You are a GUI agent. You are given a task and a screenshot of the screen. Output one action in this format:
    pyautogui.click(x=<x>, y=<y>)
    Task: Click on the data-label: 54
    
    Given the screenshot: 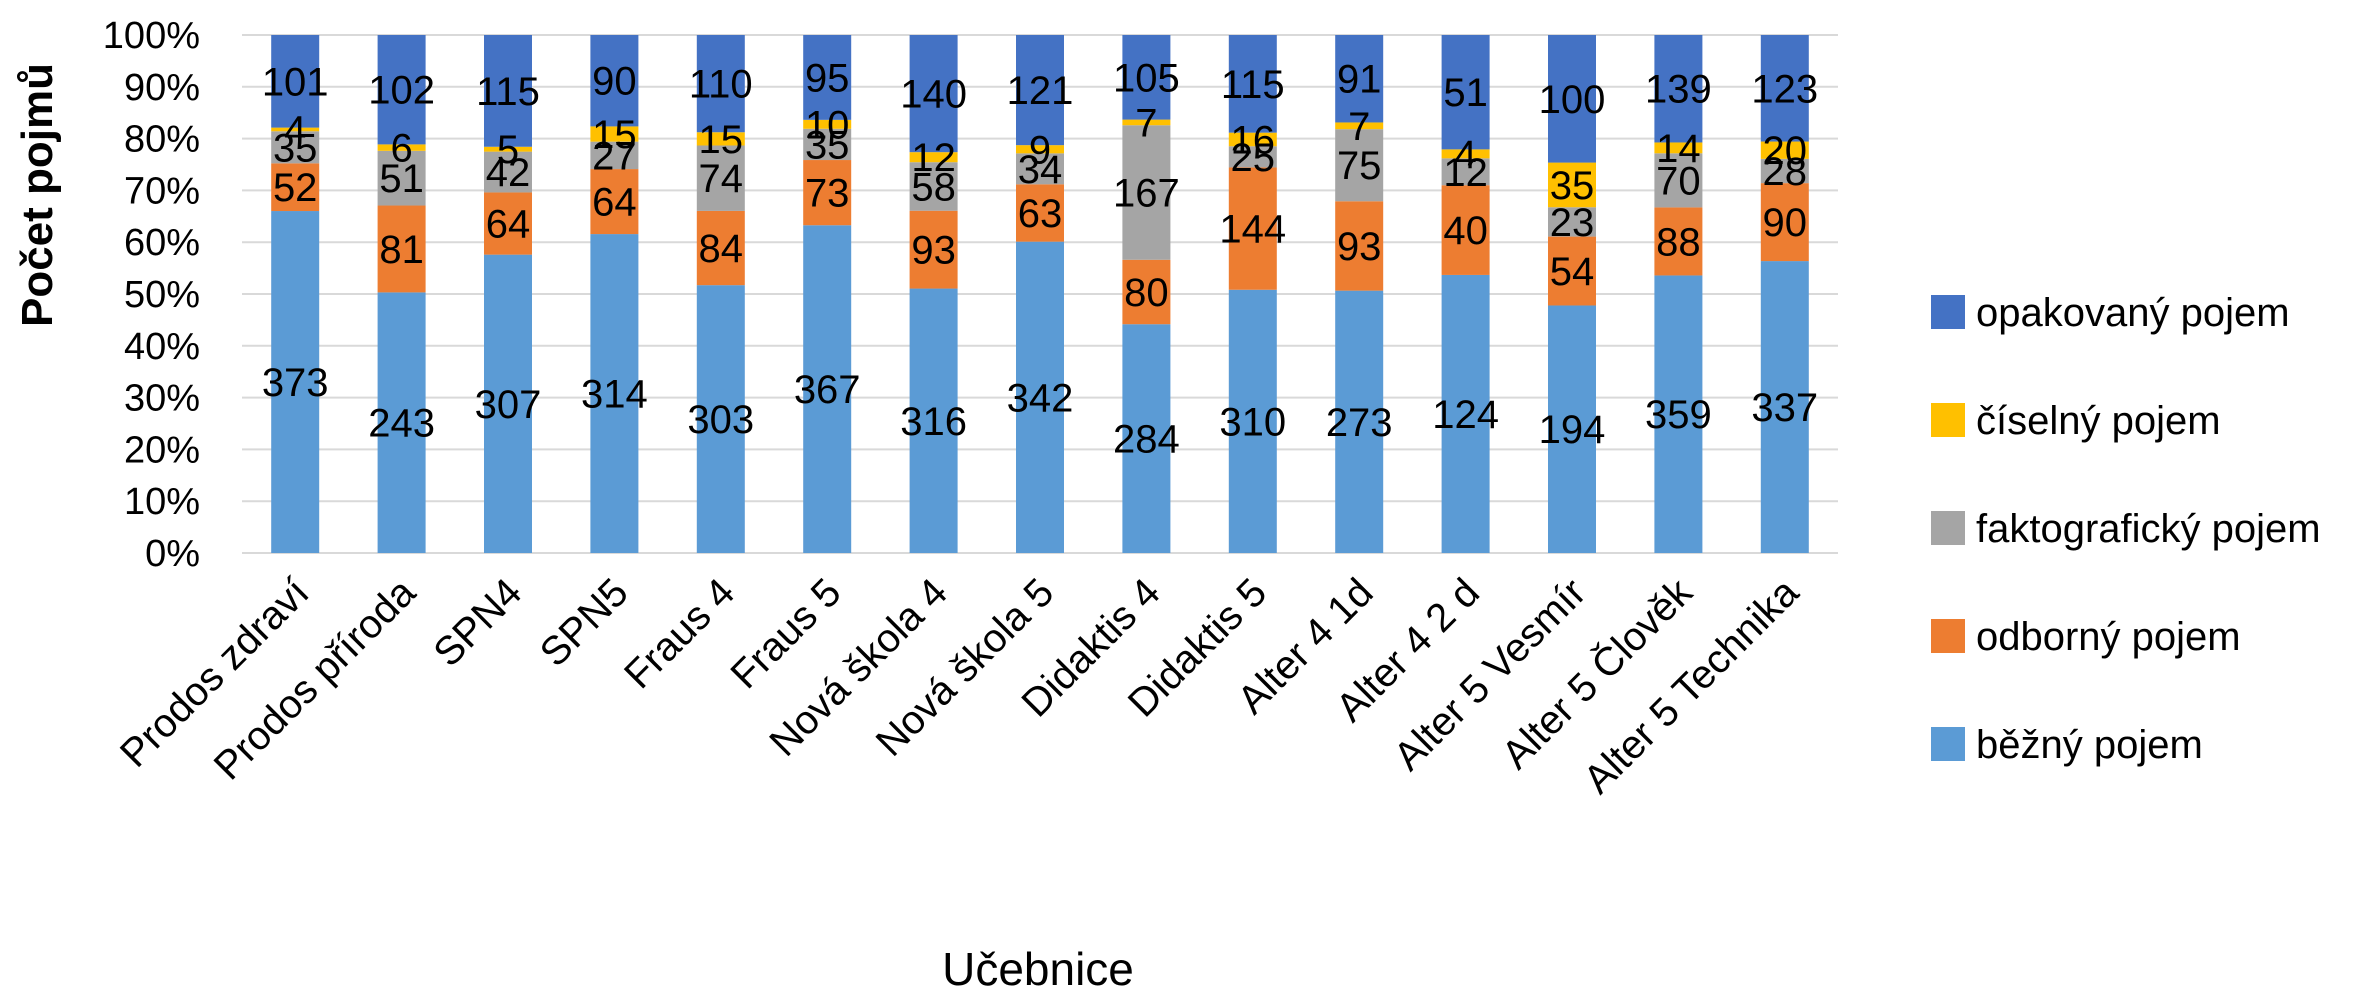 What is the action you would take?
    pyautogui.click(x=1572, y=272)
    